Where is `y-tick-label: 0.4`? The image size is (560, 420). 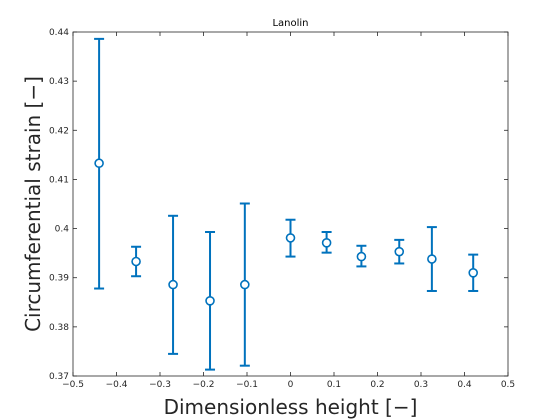 y-tick-label: 0.4 is located at coordinates (62, 230).